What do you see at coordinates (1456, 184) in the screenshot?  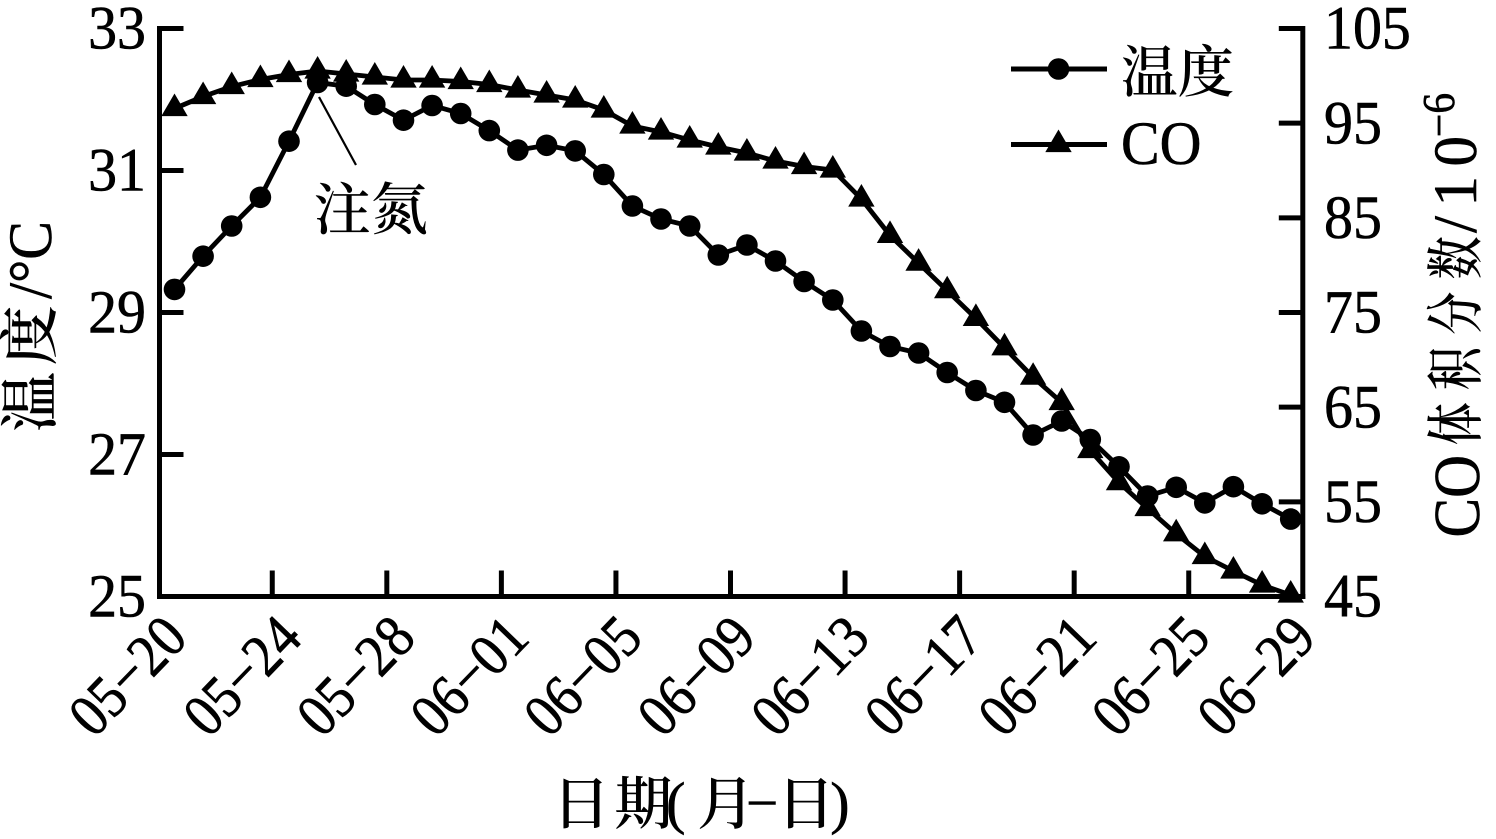 I see `svg-text: /10` at bounding box center [1456, 184].